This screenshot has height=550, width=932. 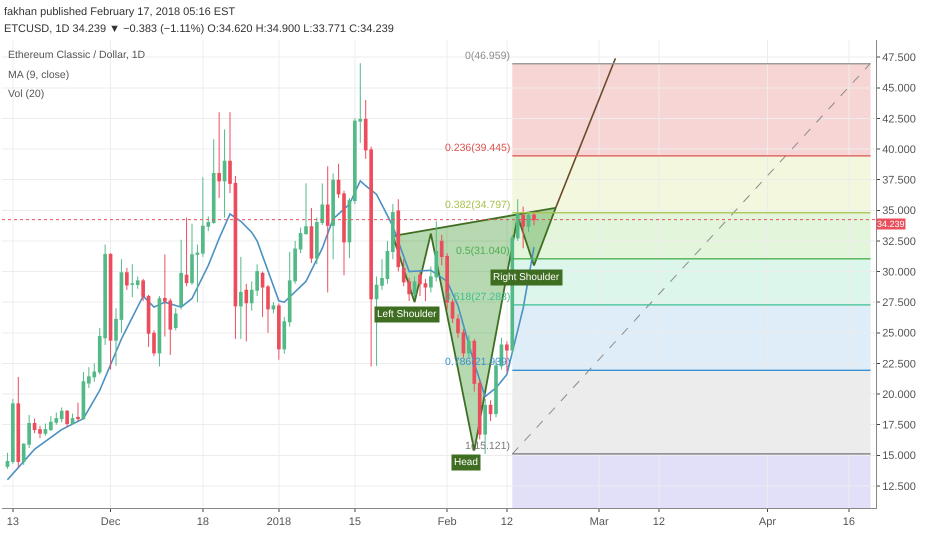 I want to click on x-tick-label: Feb, so click(x=447, y=522).